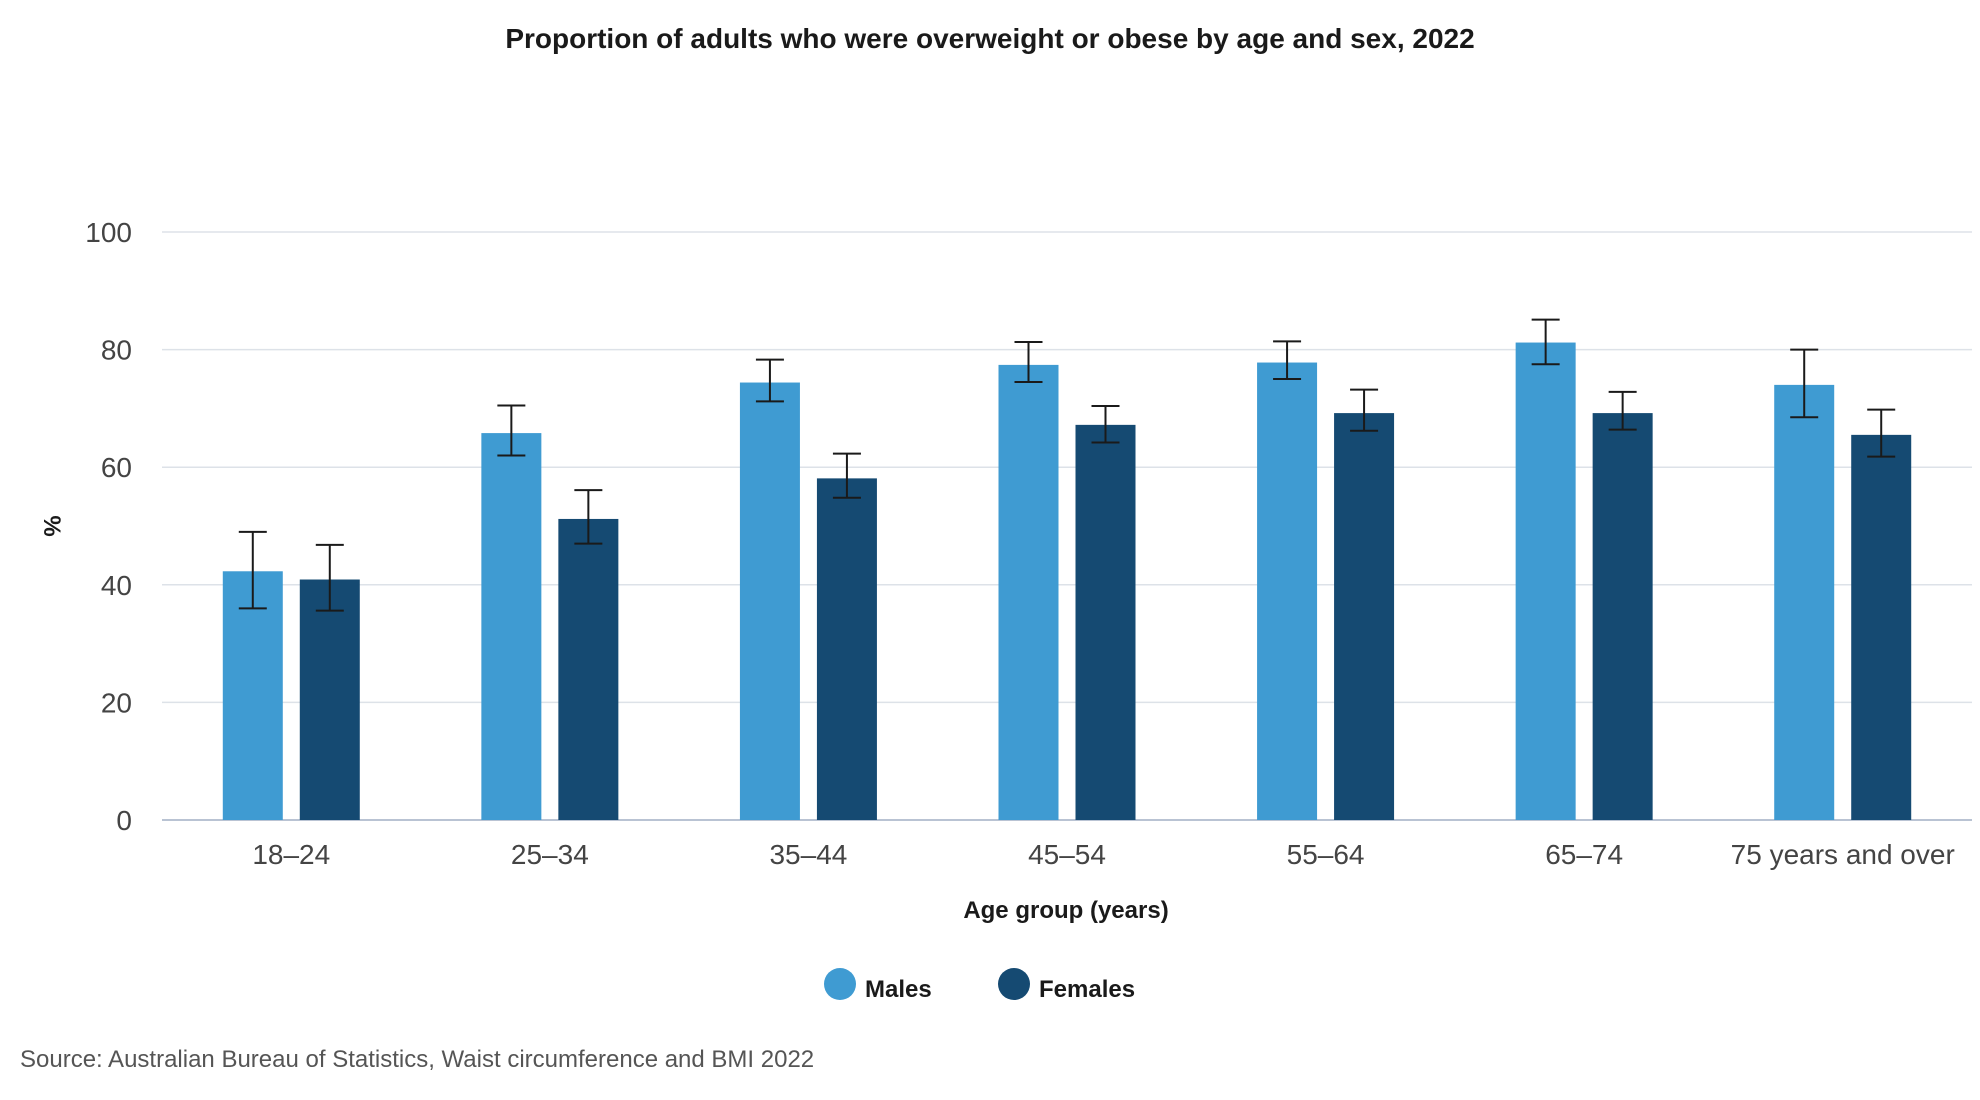  Describe the element at coordinates (116, 350) in the screenshot. I see `y-tick-label: 80` at that location.